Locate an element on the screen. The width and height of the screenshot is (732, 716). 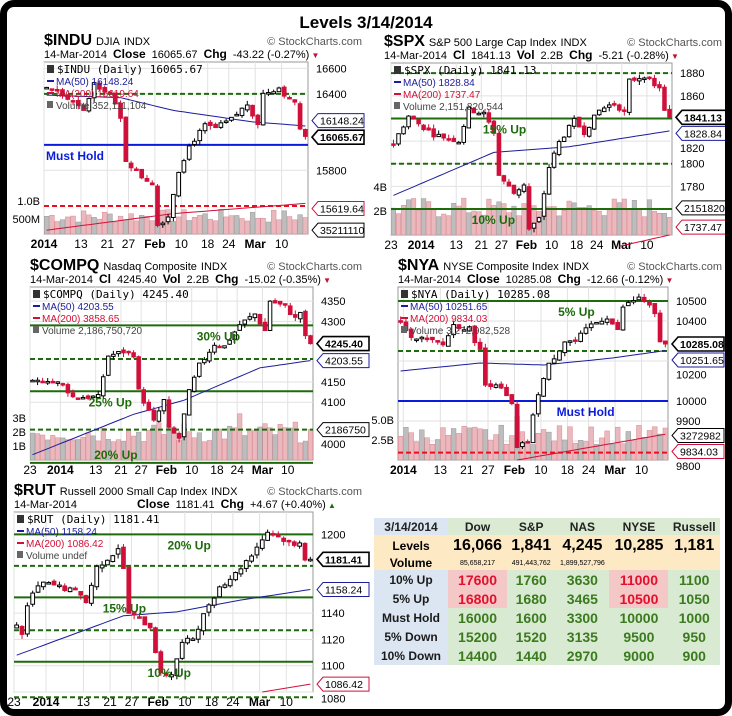
cell: 1,181 is located at coordinates (694, 545).